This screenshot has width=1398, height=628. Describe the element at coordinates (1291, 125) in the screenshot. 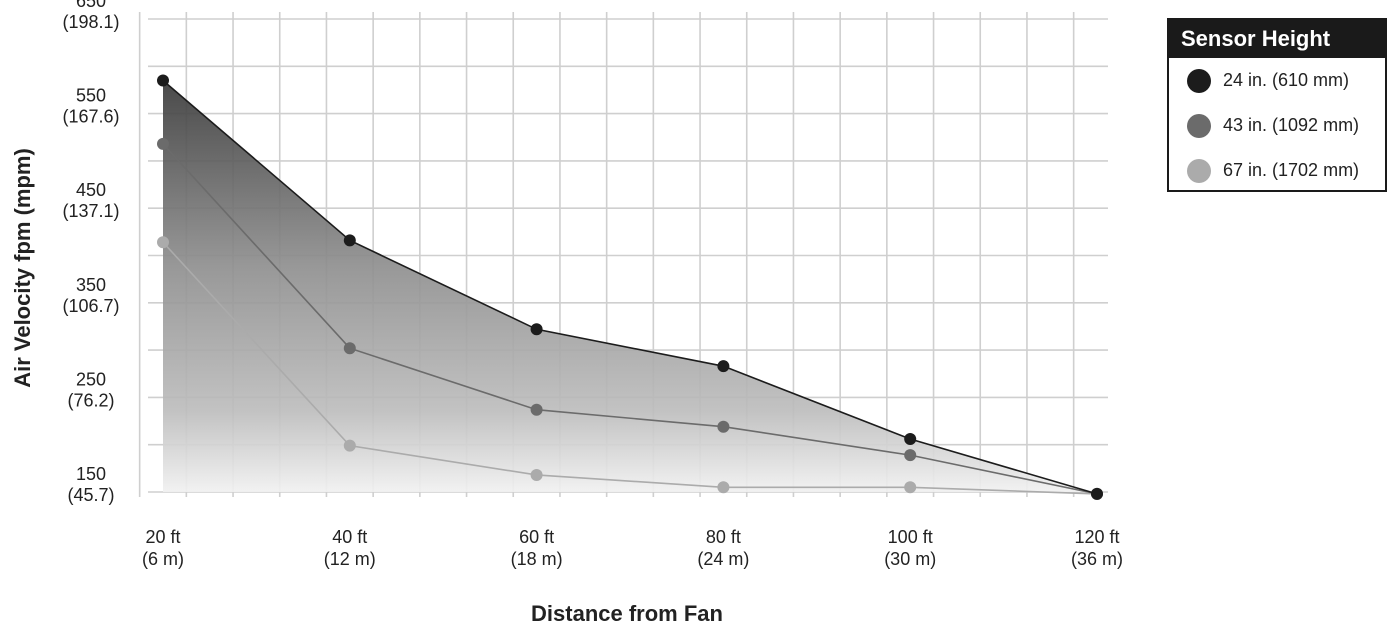

I see `legend-label: 43 in. (1092 mm)` at that location.